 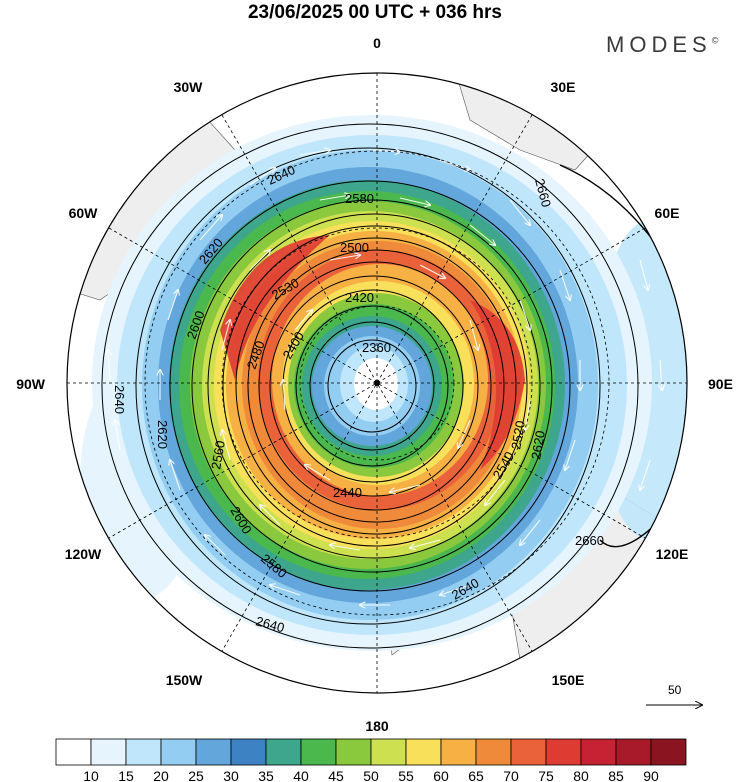 What do you see at coordinates (218, 454) in the screenshot?
I see `contour-label: 2560` at bounding box center [218, 454].